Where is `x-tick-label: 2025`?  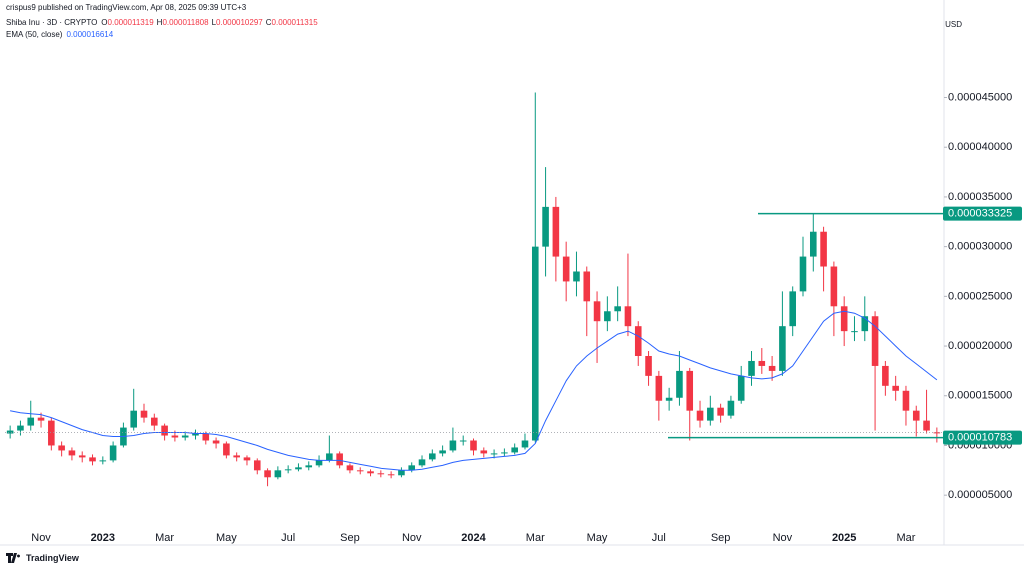 x-tick-label: 2025 is located at coordinates (844, 538).